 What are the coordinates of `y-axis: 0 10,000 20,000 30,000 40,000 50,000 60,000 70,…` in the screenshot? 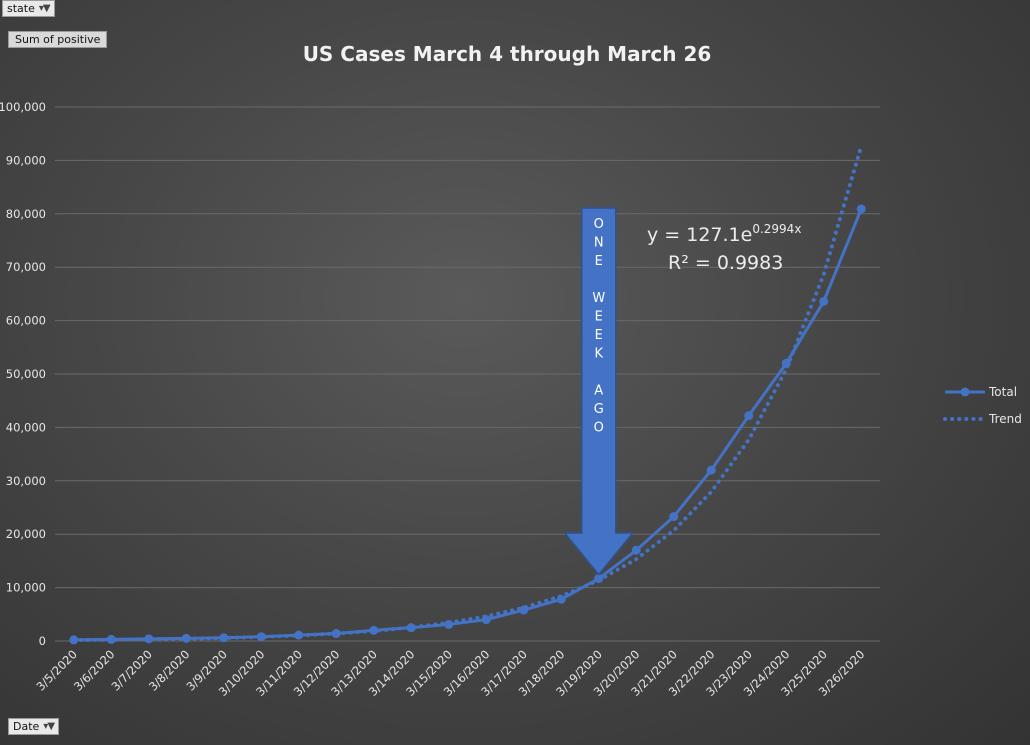 It's located at (23, 374).